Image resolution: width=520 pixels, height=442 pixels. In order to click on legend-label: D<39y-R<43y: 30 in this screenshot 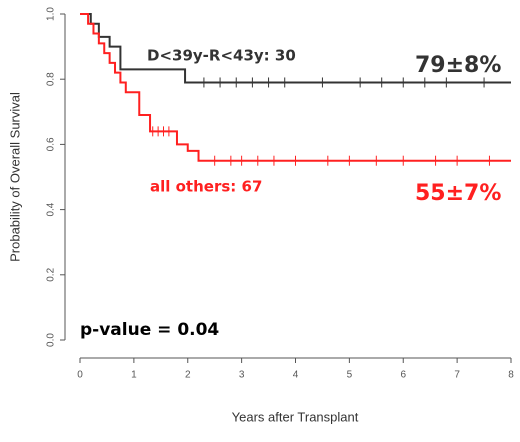, I will do `click(221, 56)`.